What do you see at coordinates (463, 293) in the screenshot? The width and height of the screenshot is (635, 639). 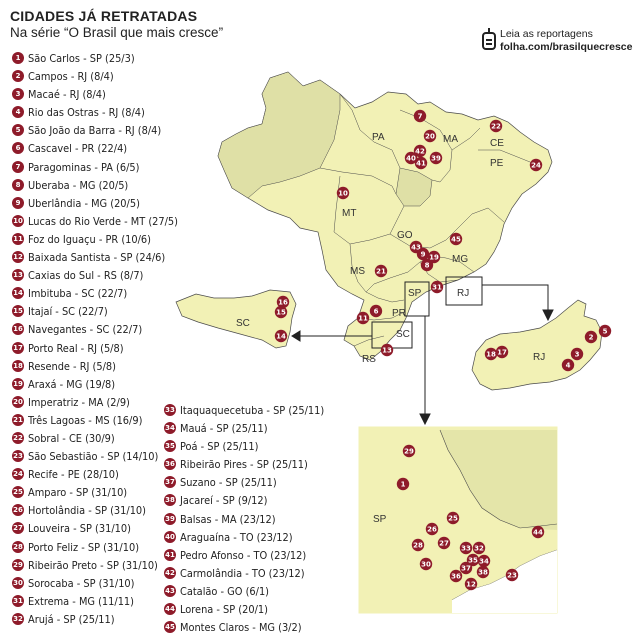 I see `state-label-rj: RJ` at bounding box center [463, 293].